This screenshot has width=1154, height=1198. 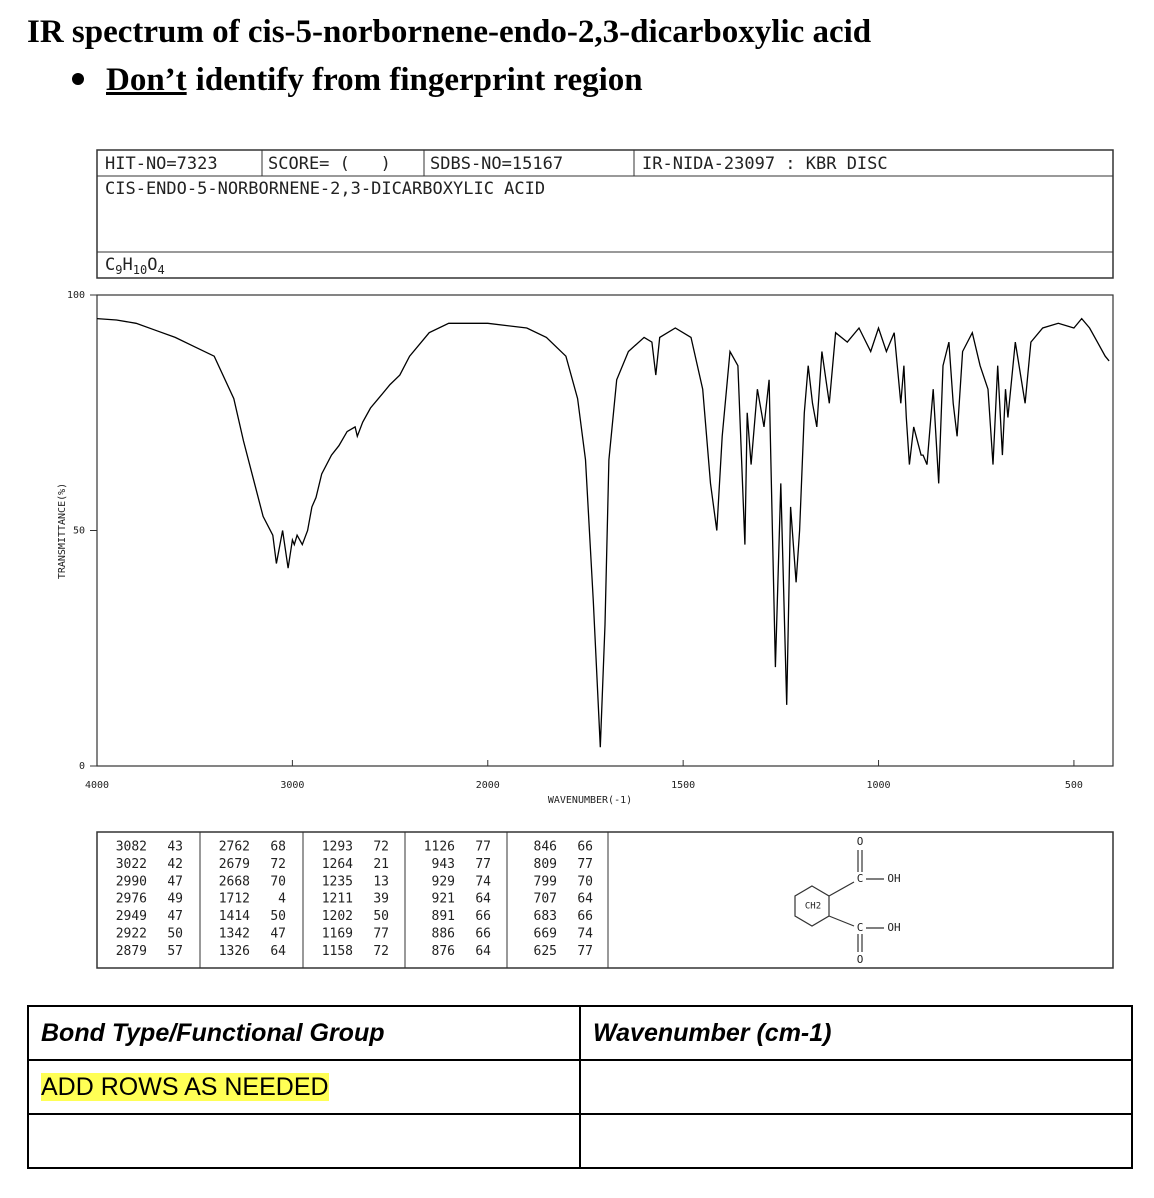 What do you see at coordinates (443, 951) in the screenshot?
I see `peak-wavenumber: 876` at bounding box center [443, 951].